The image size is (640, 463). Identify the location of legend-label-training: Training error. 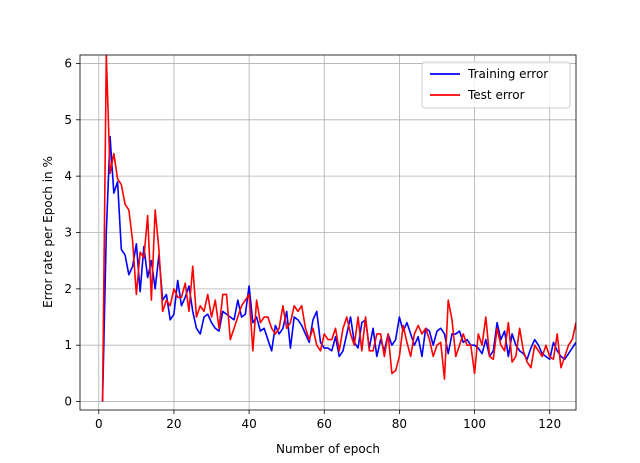
(507, 74).